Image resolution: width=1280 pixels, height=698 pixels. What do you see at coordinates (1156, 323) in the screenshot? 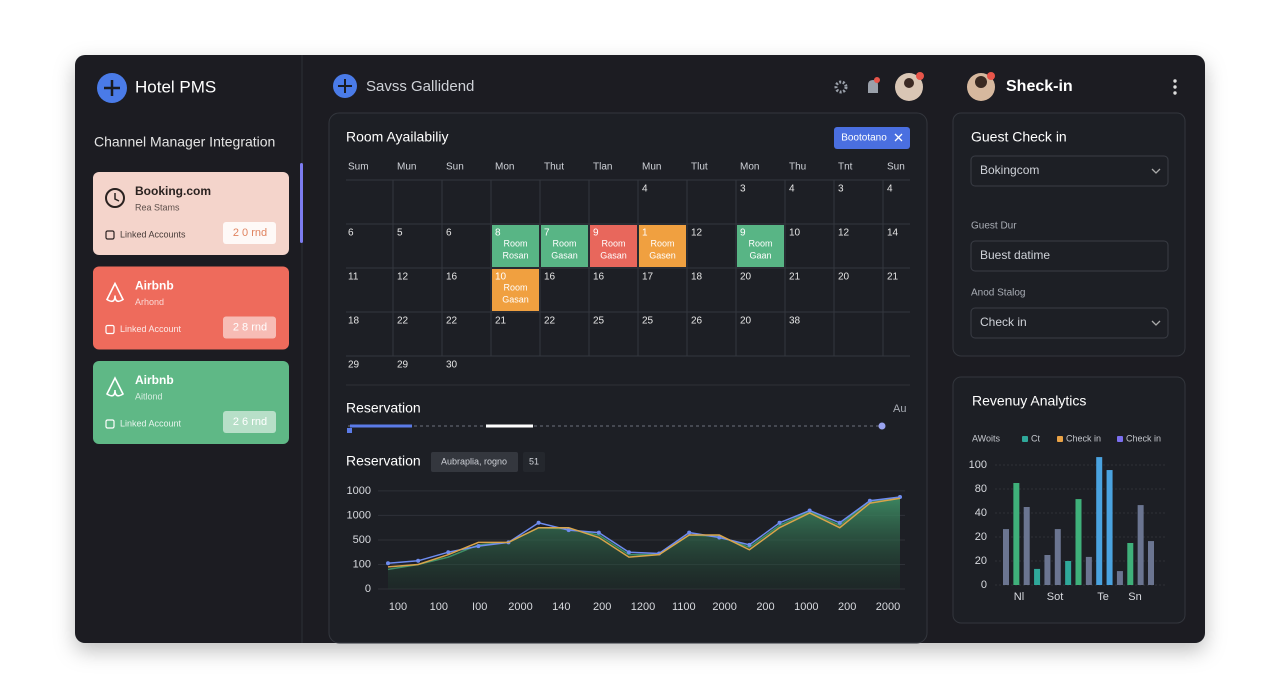
I see `chevron` at bounding box center [1156, 323].